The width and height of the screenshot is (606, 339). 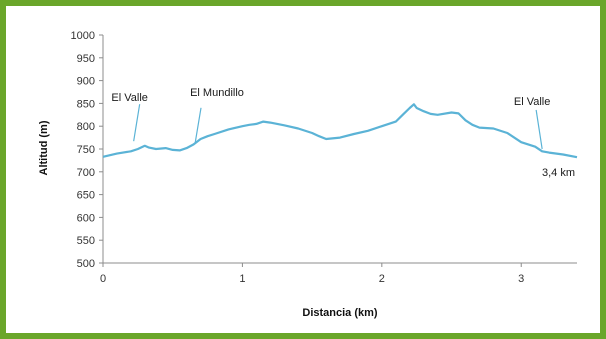 I want to click on y-tick-label: 900, so click(x=86, y=82).